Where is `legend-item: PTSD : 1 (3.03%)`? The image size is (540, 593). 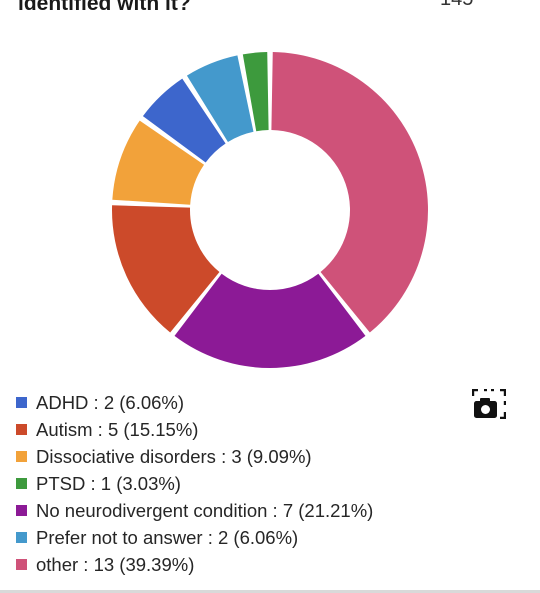
legend-item: PTSD : 1 (3.03%) is located at coordinates (194, 483).